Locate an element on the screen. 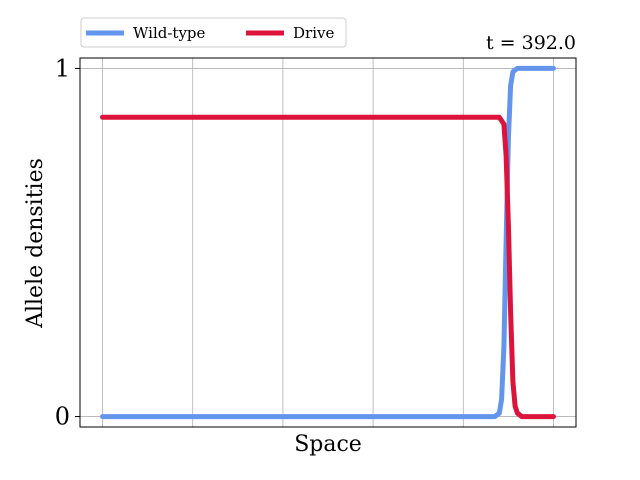 The image size is (640, 480). legend-label-wild-type: Wild-type is located at coordinates (169, 33).